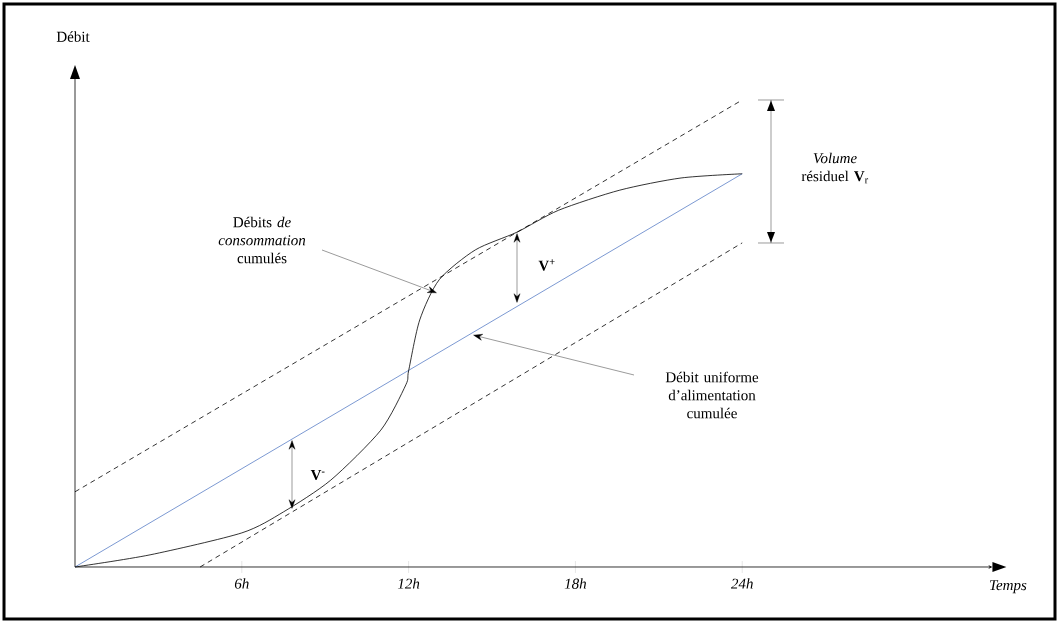  I want to click on annotation: Débit uniforme d’alimentation cumulée, so click(712, 395).